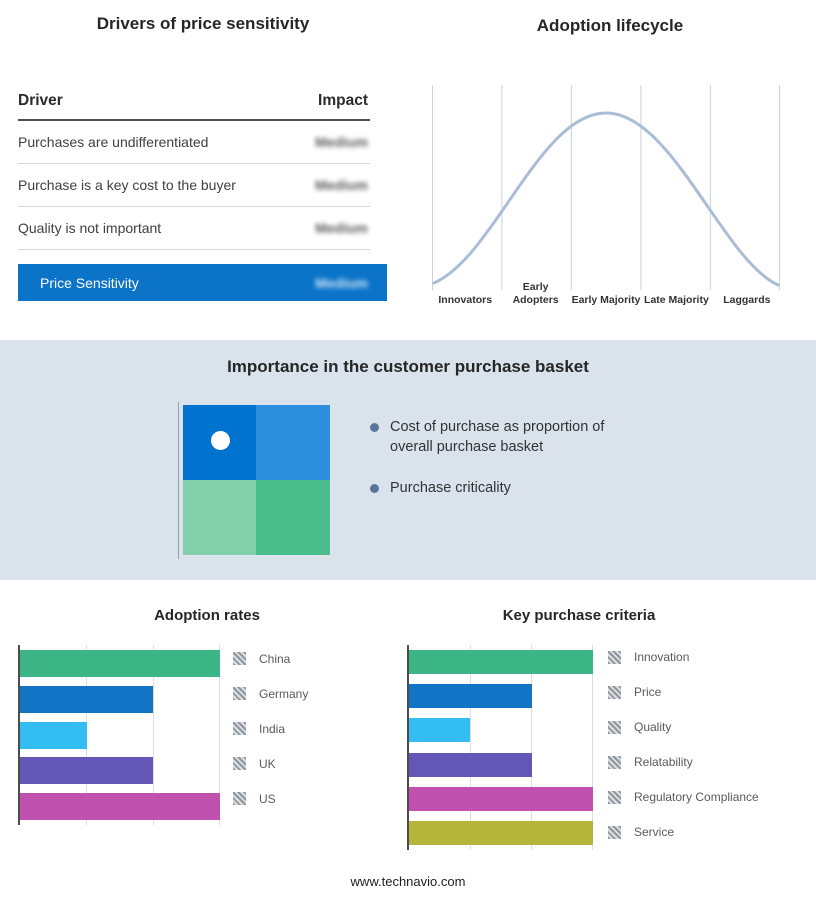 Image resolution: width=816 pixels, height=902 pixels. I want to click on stage-label: Laggards, so click(747, 299).